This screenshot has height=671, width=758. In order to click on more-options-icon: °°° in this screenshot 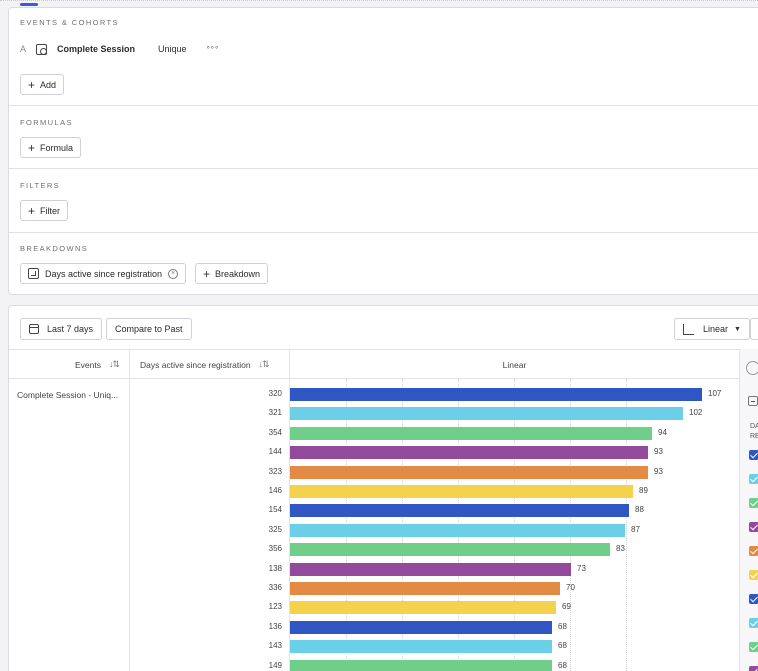, I will do `click(213, 49)`.